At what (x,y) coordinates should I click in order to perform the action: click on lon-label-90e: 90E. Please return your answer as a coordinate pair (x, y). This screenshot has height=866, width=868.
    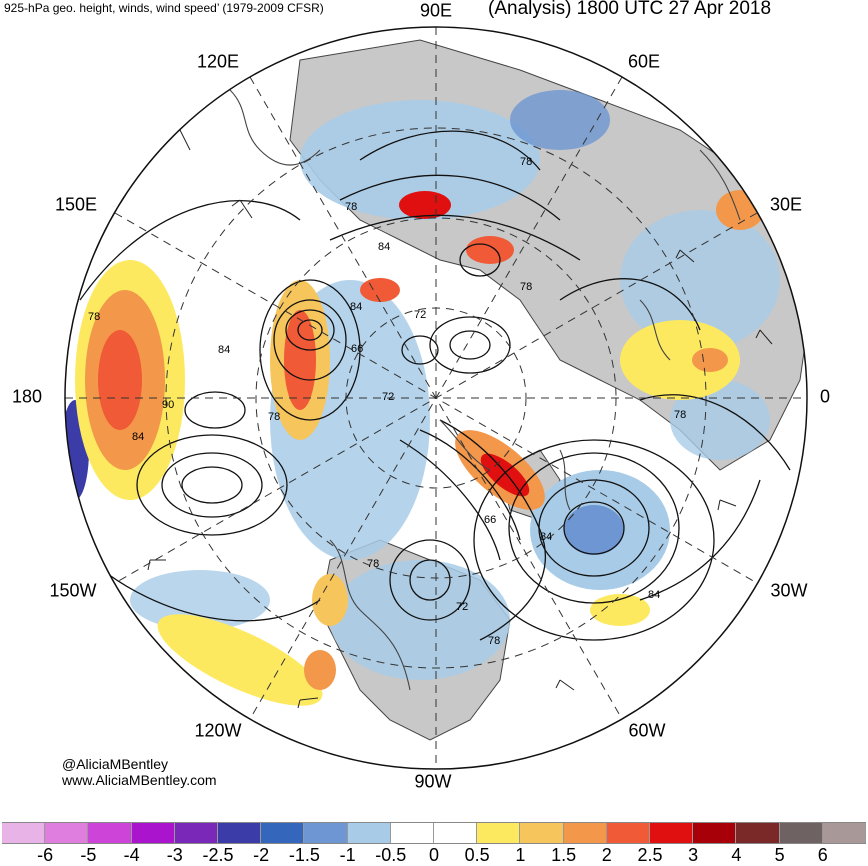
    Looking at the image, I should click on (436, 10).